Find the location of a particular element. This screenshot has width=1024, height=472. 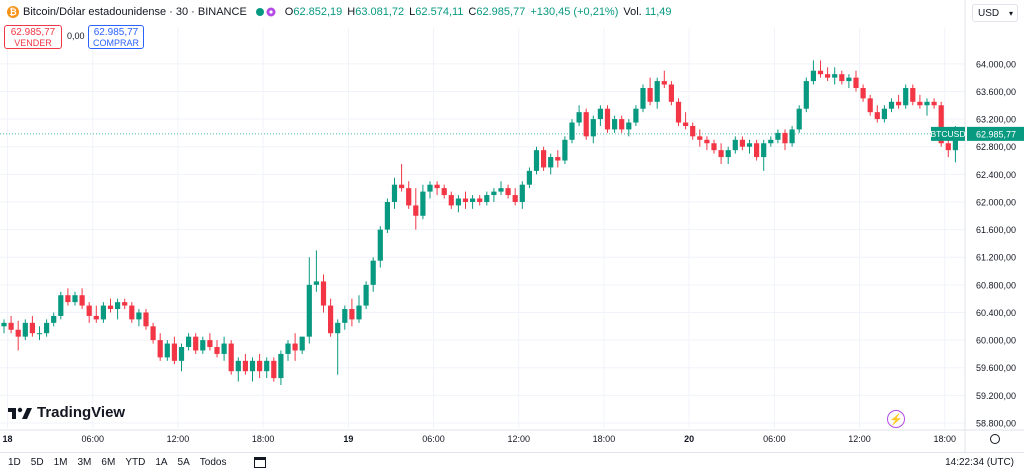

lightning-icon: ⚡ is located at coordinates (896, 419).